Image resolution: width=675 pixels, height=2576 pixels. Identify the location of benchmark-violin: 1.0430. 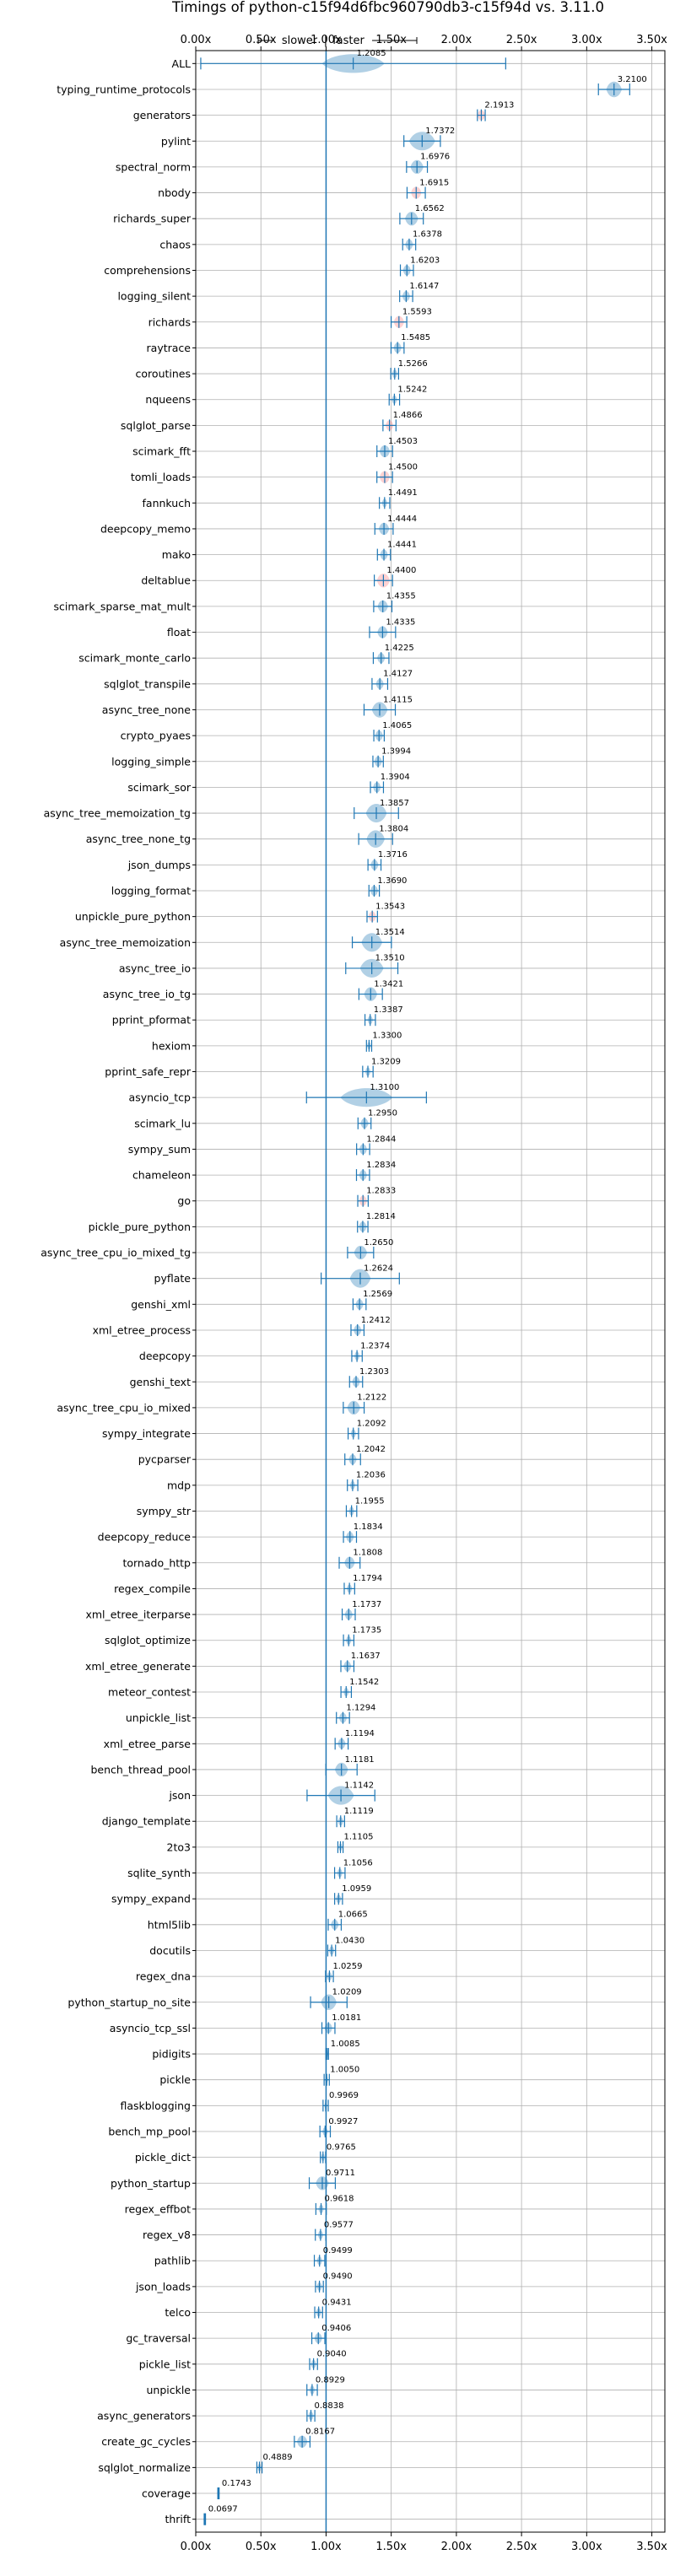
(345, 1946).